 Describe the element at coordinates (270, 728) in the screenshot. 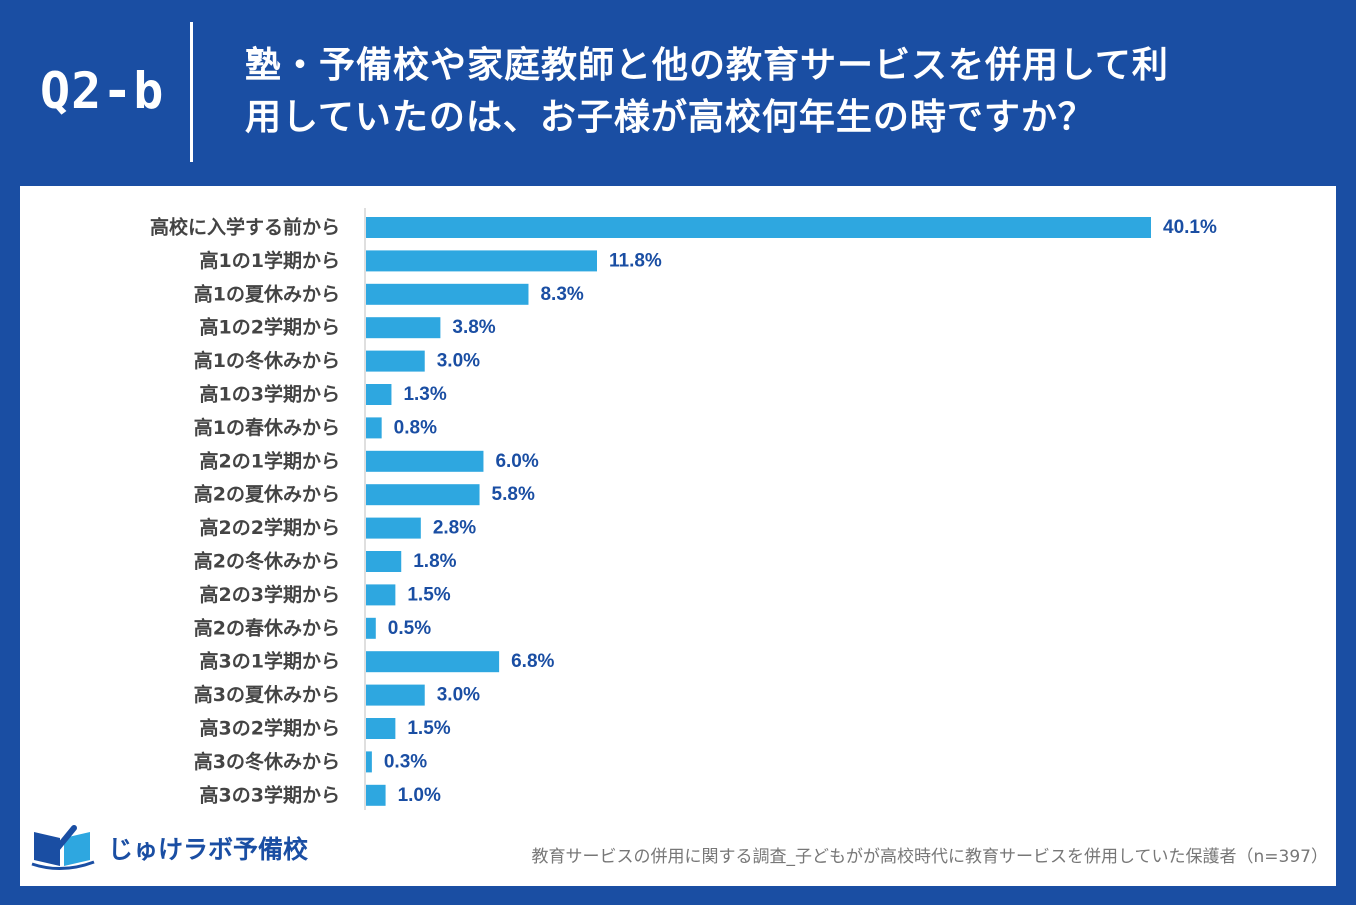

I see `category-label: 高3の2学期から` at that location.